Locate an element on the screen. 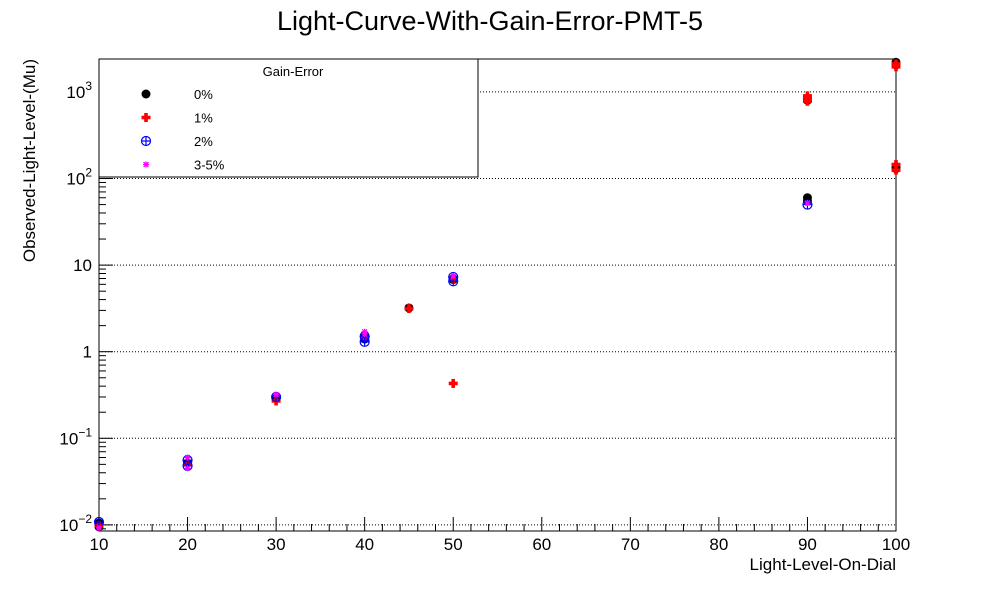  x-tick-label: 20 is located at coordinates (187, 544).